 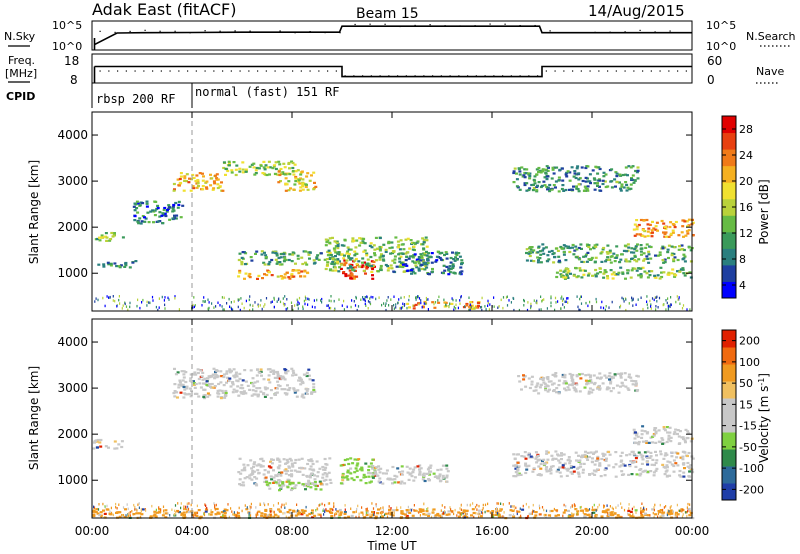 What do you see at coordinates (746, 129) in the screenshot?
I see `colorbar-tick-label: 28` at bounding box center [746, 129].